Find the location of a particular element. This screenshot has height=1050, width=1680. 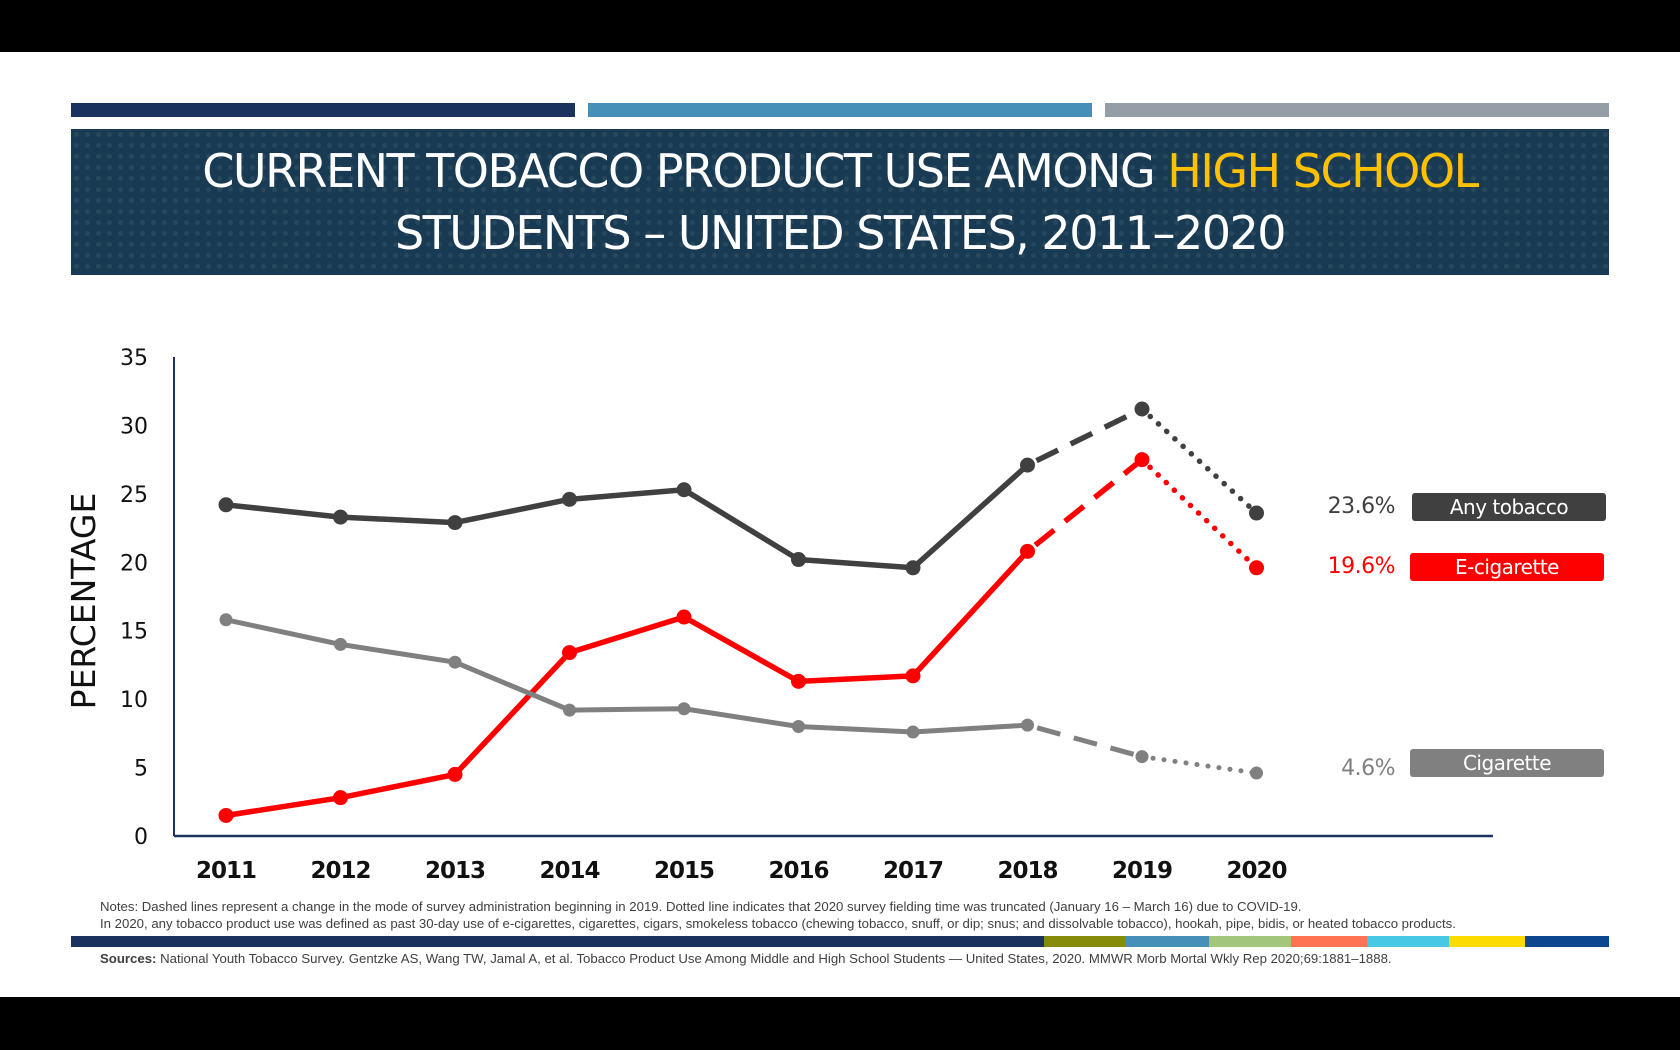

x-tick-label: 2016 is located at coordinates (798, 871).